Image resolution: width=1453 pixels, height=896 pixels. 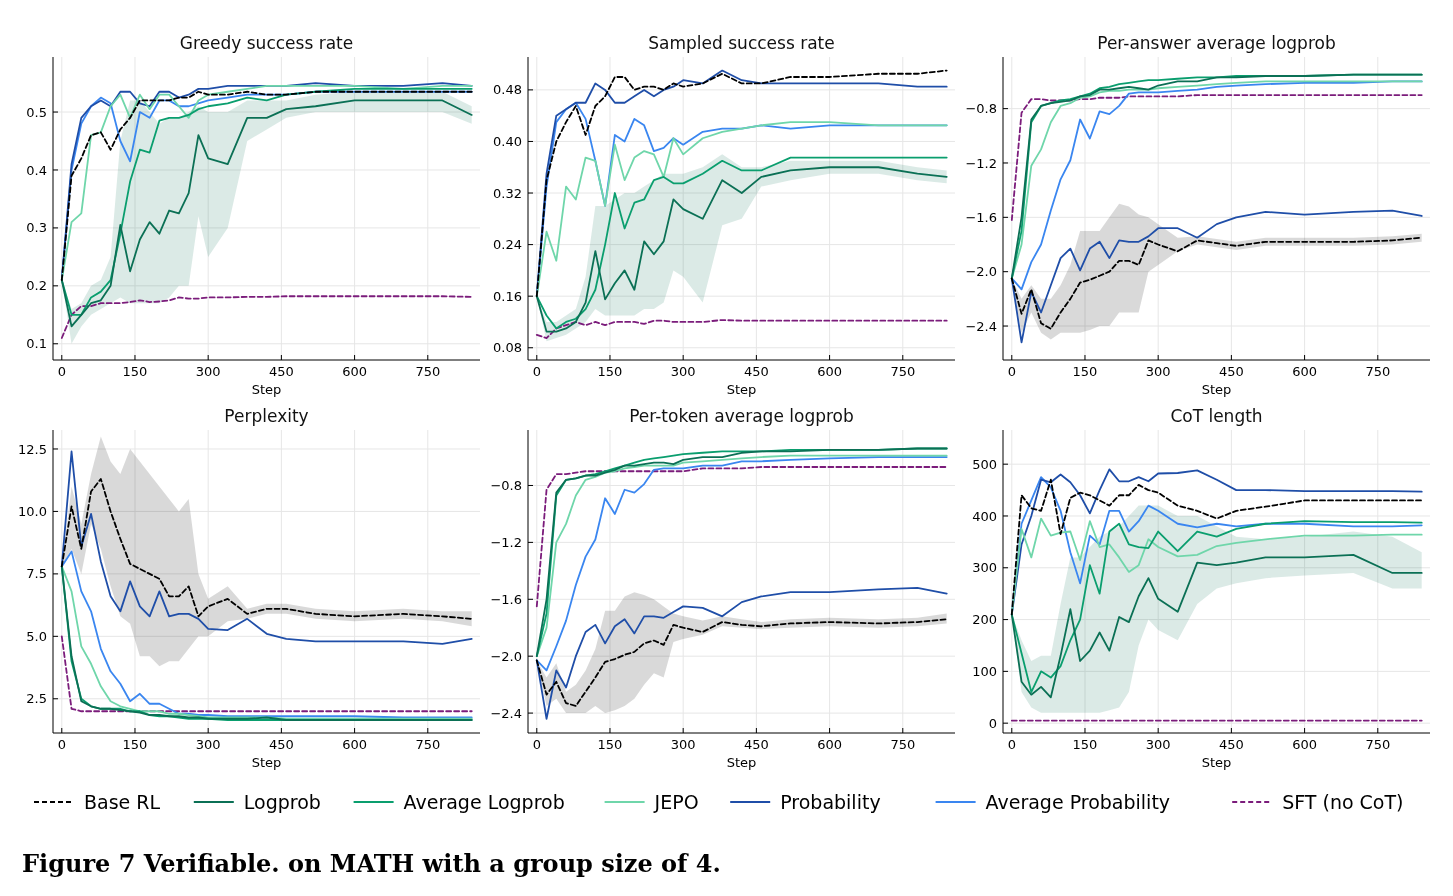 What do you see at coordinates (371, 863) in the screenshot?
I see `caption: Figure 7 Verifiable. on MATH with a group size of 4.` at bounding box center [371, 863].